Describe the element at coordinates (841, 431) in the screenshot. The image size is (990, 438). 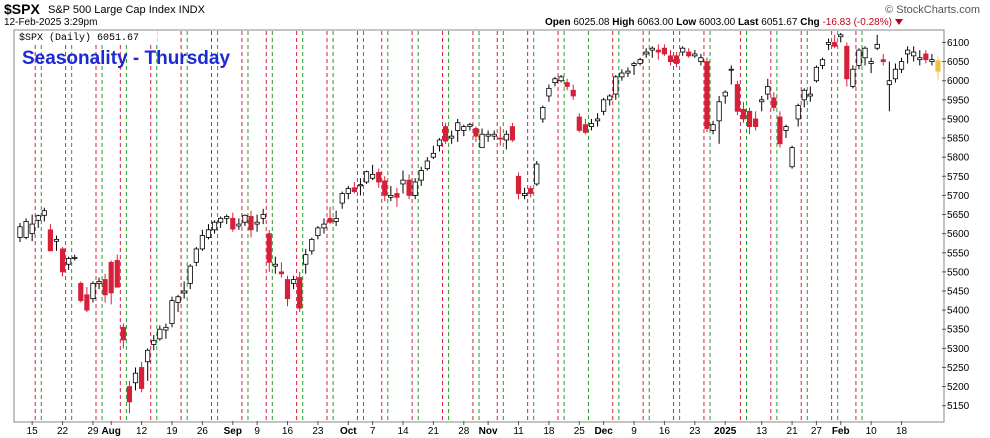
I see `x-tick-label: Feb` at that location.